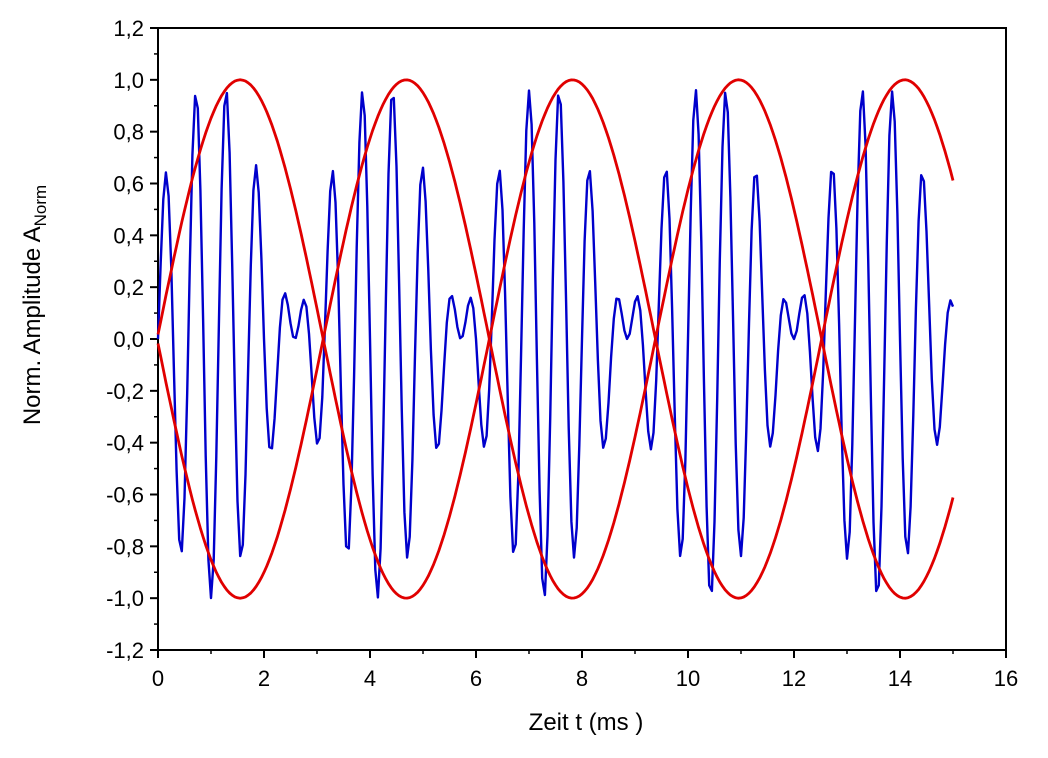  Describe the element at coordinates (125, 650) in the screenshot. I see `y-tick-label: -1,2` at that location.